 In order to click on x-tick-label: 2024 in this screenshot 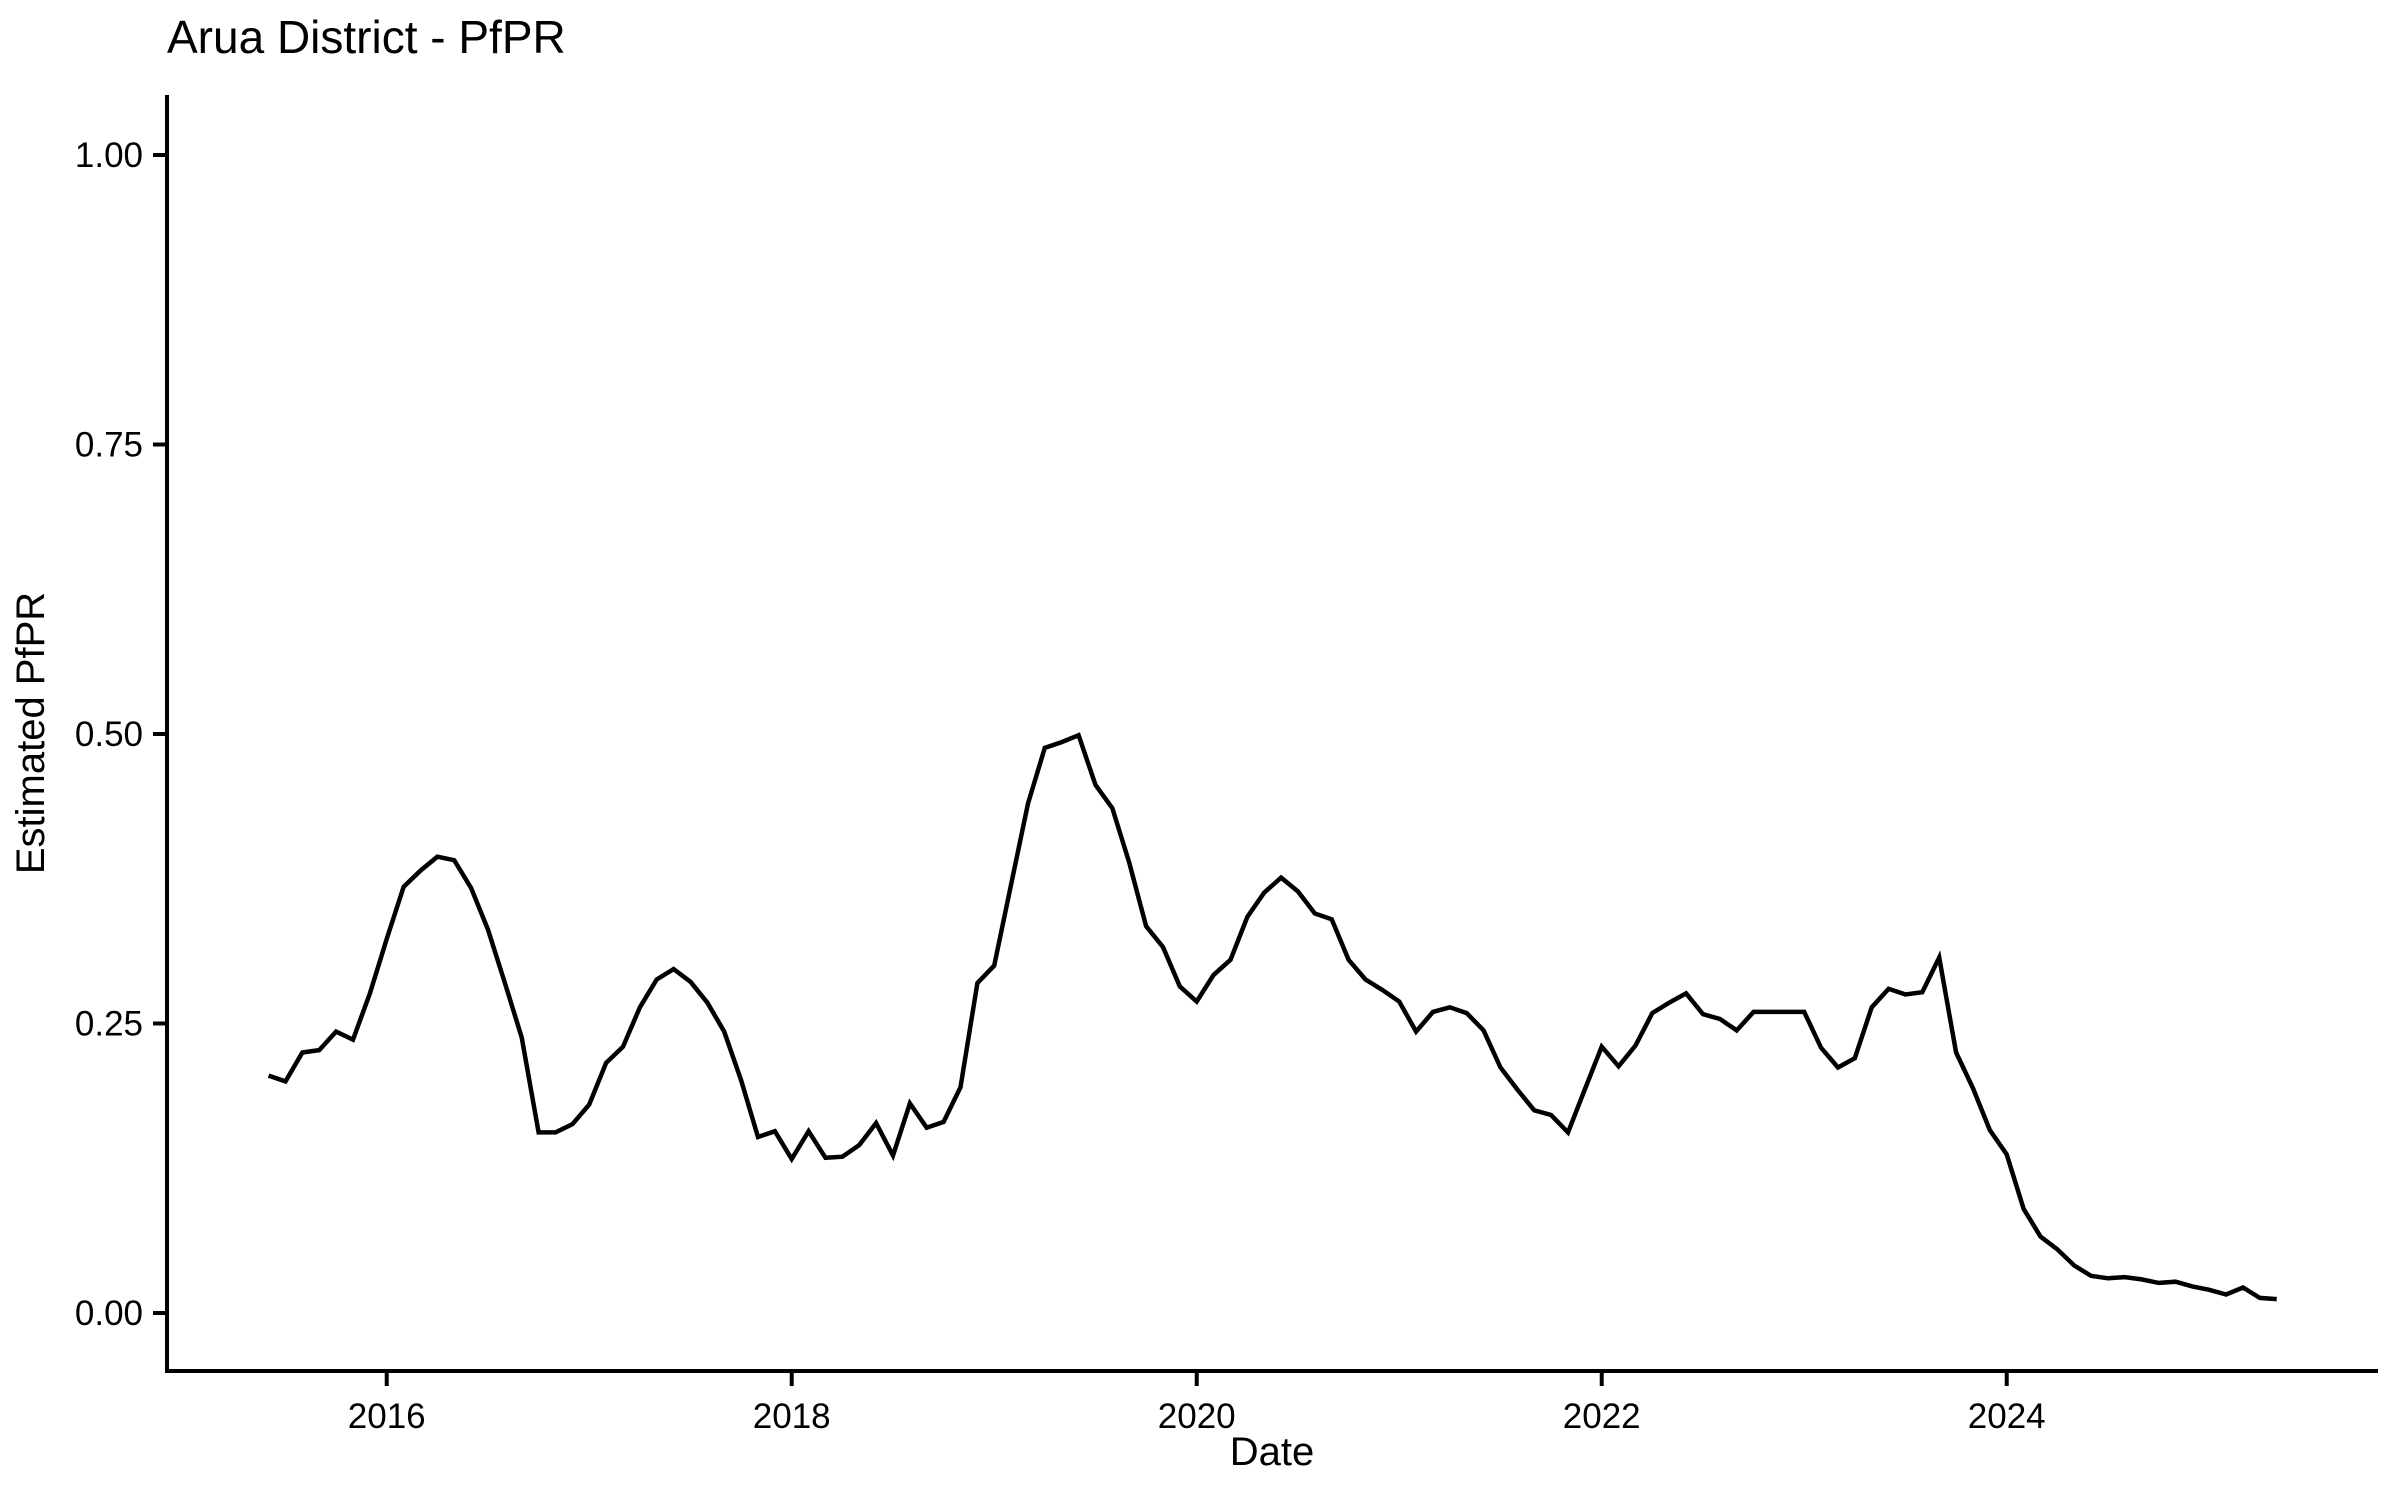, I will do `click(2007, 1416)`.